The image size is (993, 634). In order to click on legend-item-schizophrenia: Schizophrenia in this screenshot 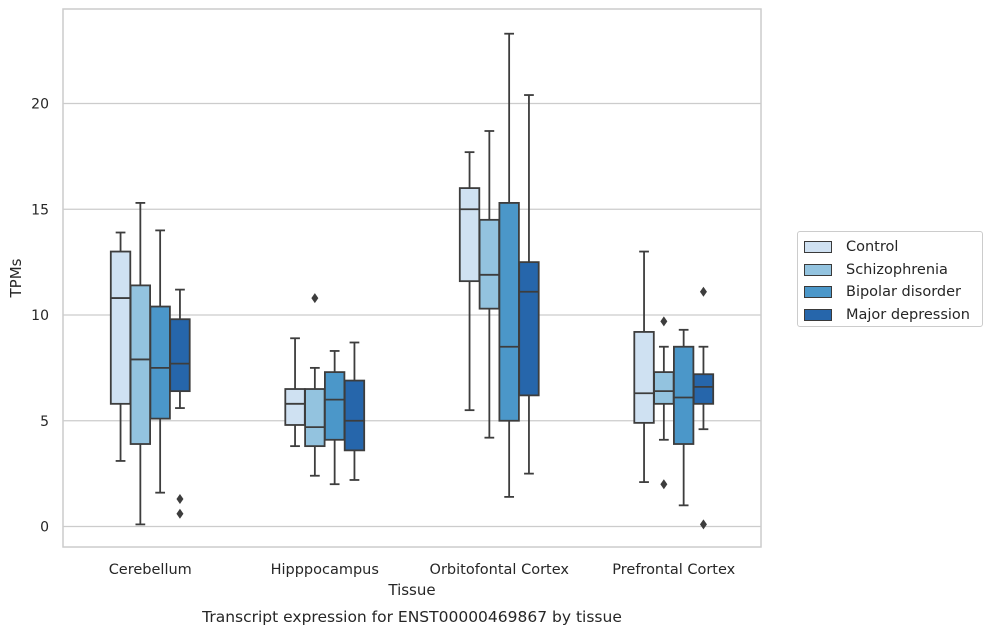, I will do `click(893, 270)`.